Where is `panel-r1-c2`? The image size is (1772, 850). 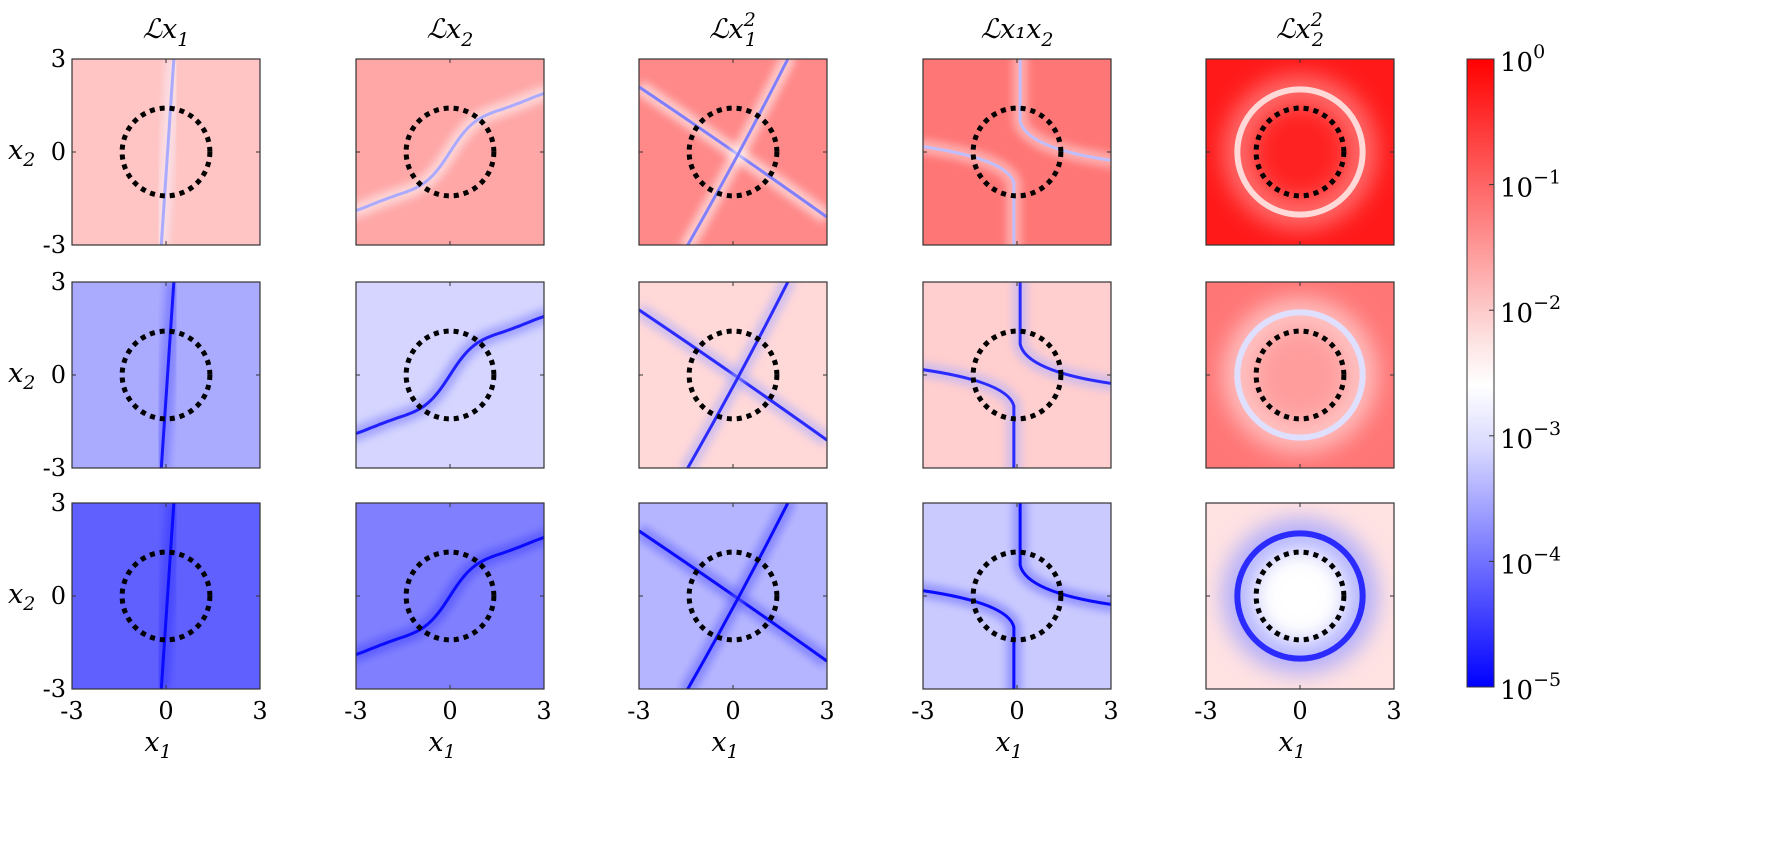 panel-r1-c2 is located at coordinates (450, 152).